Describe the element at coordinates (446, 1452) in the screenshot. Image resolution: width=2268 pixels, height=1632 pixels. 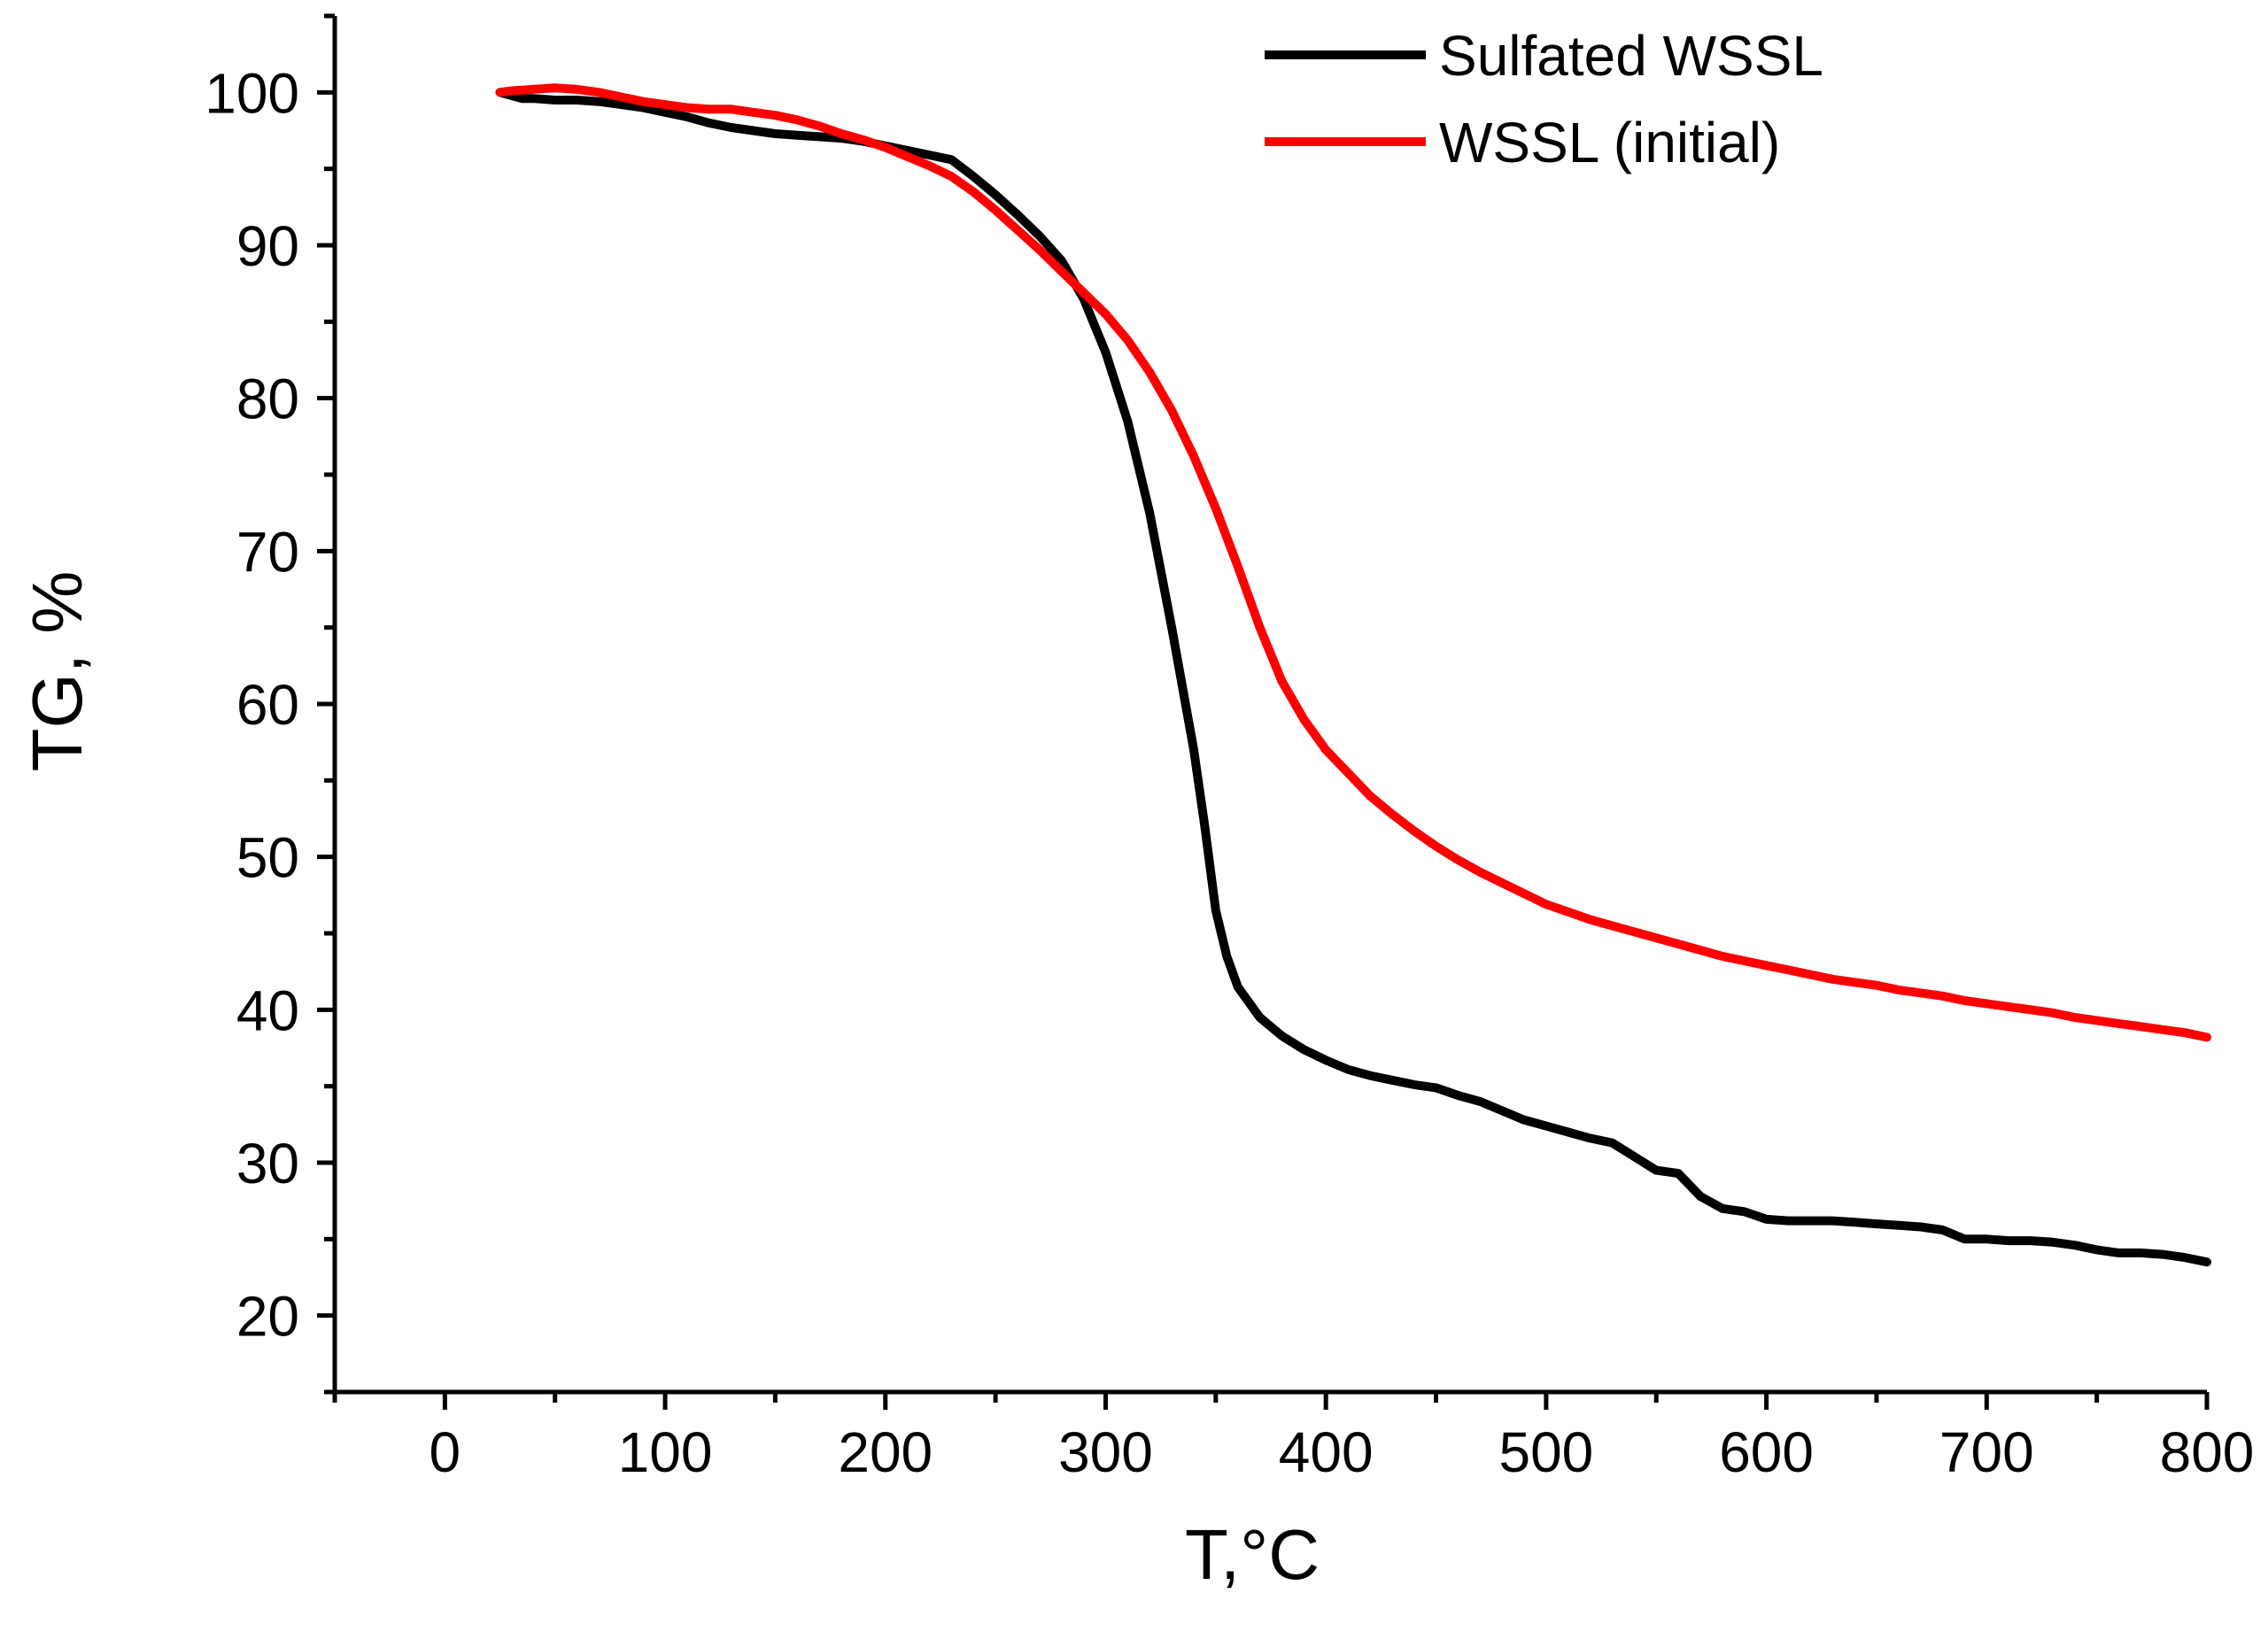
I see `x-tick-label: 0` at that location.